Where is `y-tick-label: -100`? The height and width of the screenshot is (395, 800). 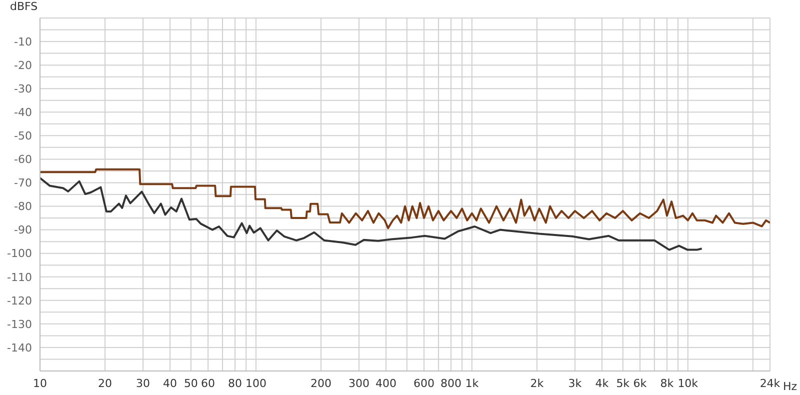
y-tick-label: -100 is located at coordinates (19, 253).